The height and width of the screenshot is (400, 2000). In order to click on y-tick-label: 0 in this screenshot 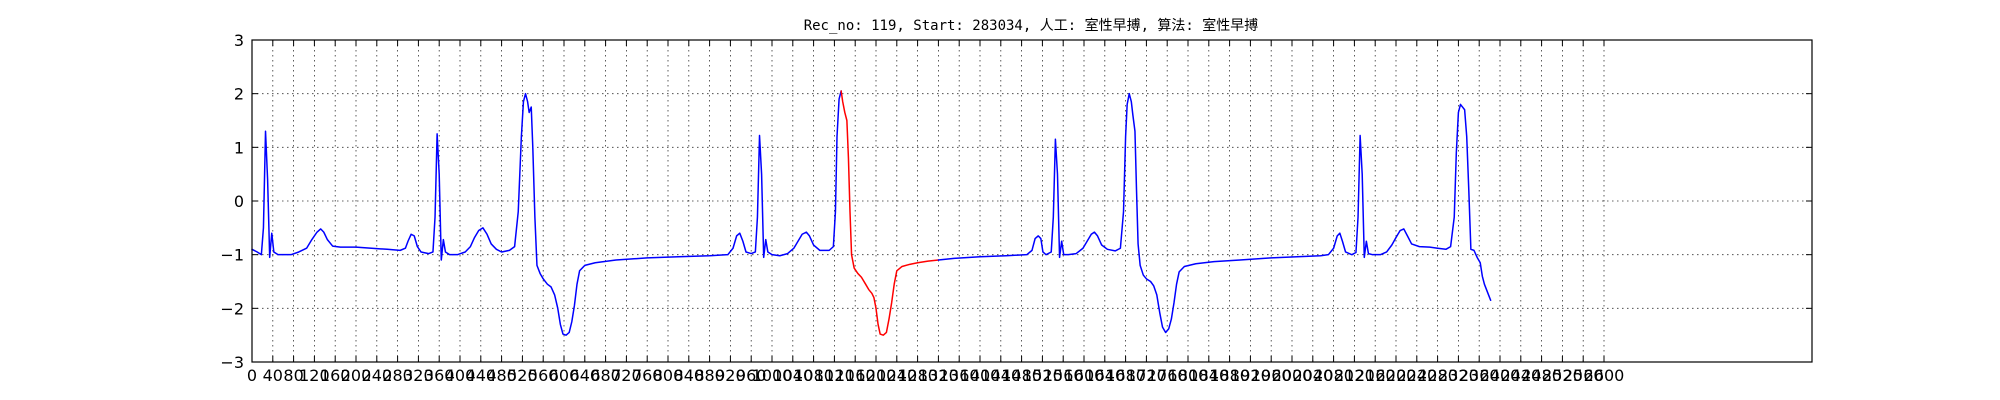, I will do `click(239, 201)`.